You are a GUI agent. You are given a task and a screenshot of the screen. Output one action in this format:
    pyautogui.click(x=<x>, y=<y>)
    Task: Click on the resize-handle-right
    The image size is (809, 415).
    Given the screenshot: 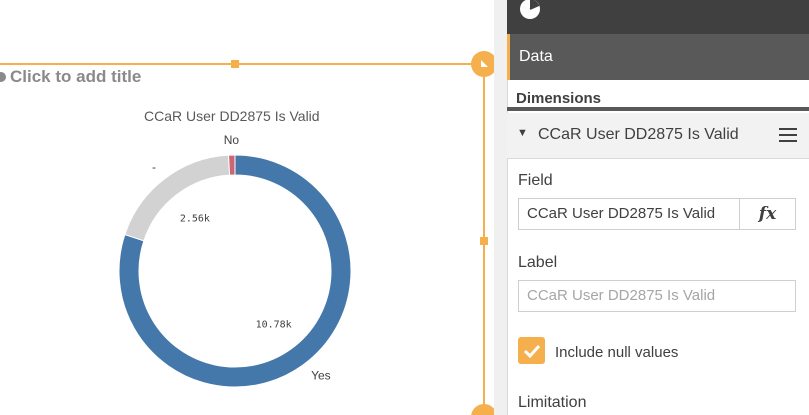 What is the action you would take?
    pyautogui.click(x=484, y=241)
    